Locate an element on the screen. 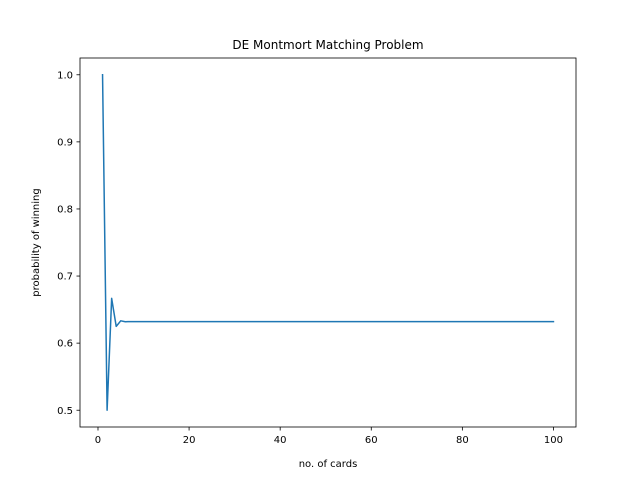 This screenshot has height=480, width=640. x-axis: 0 20 40 60 80 100 is located at coordinates (329, 436).